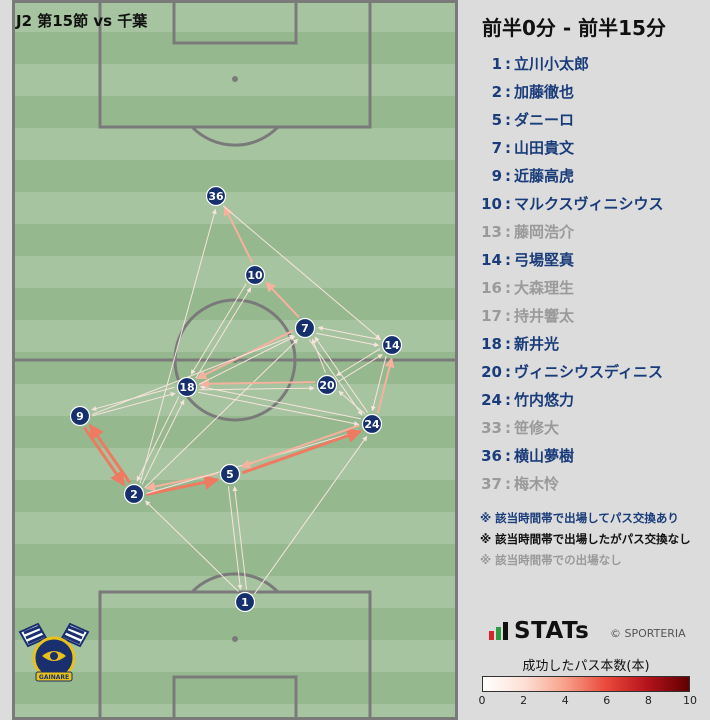  Describe the element at coordinates (572, 344) in the screenshot. I see `player-list-item: 18: 新井光` at that location.